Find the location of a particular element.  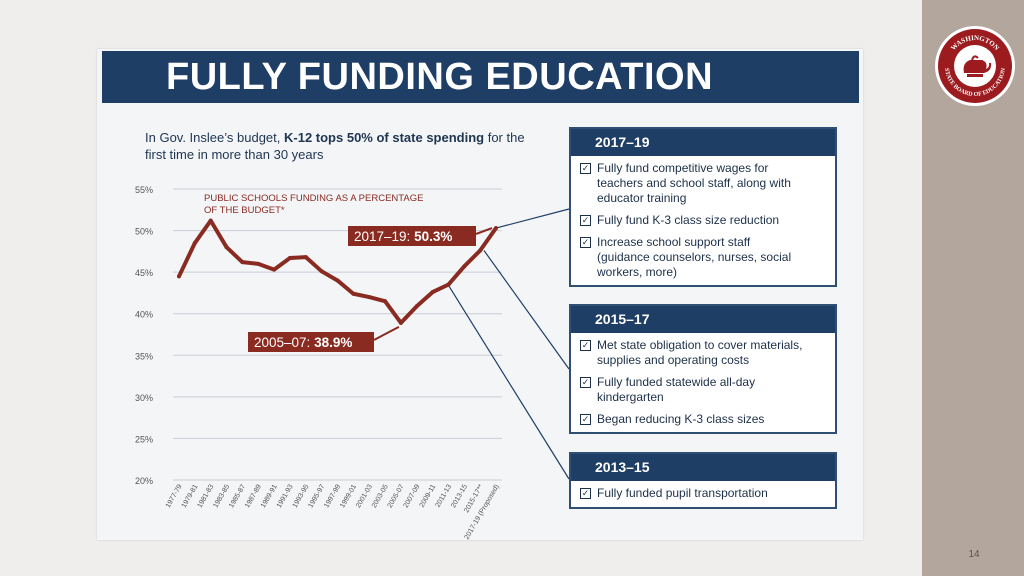

y-tick-label: 30% is located at coordinates (144, 398).